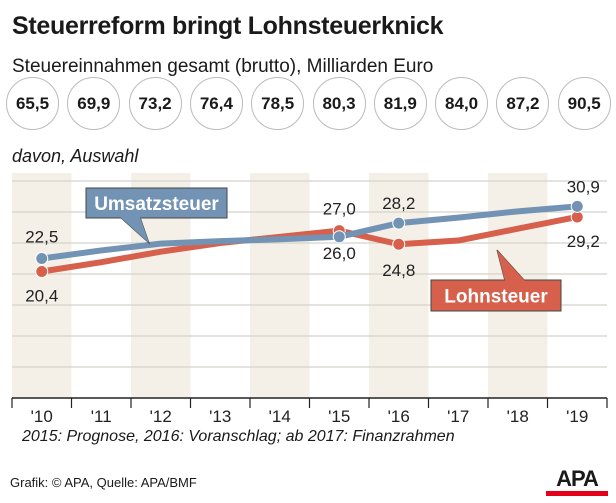 The width and height of the screenshot is (616, 503). I want to click on total-circle: 81,9, so click(400, 103).